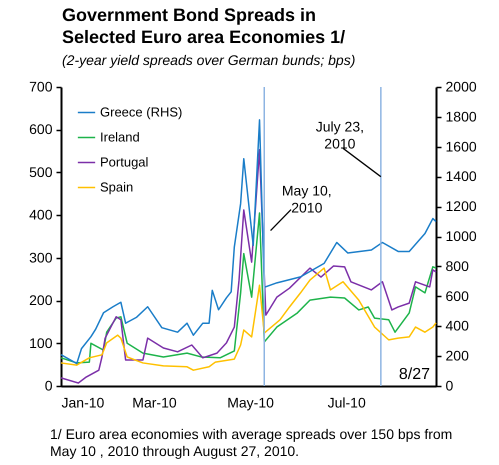 The width and height of the screenshot is (499, 465). Describe the element at coordinates (41, 342) in the screenshot. I see `y-tick-label: 100` at that location.